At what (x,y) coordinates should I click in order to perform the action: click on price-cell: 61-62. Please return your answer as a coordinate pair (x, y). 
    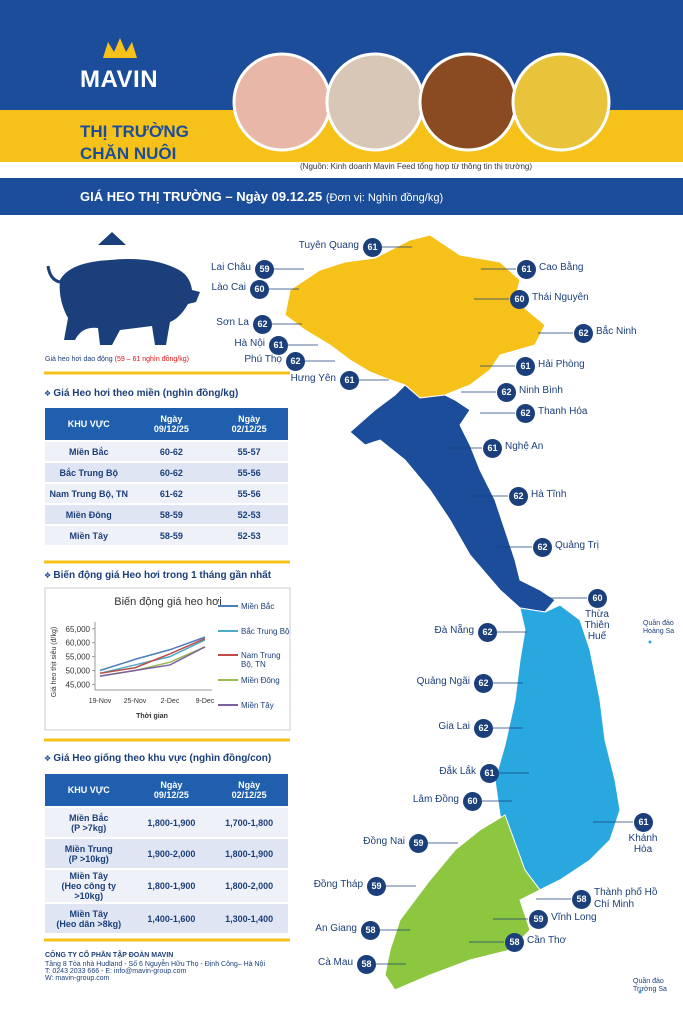
    Looking at the image, I should click on (171, 493).